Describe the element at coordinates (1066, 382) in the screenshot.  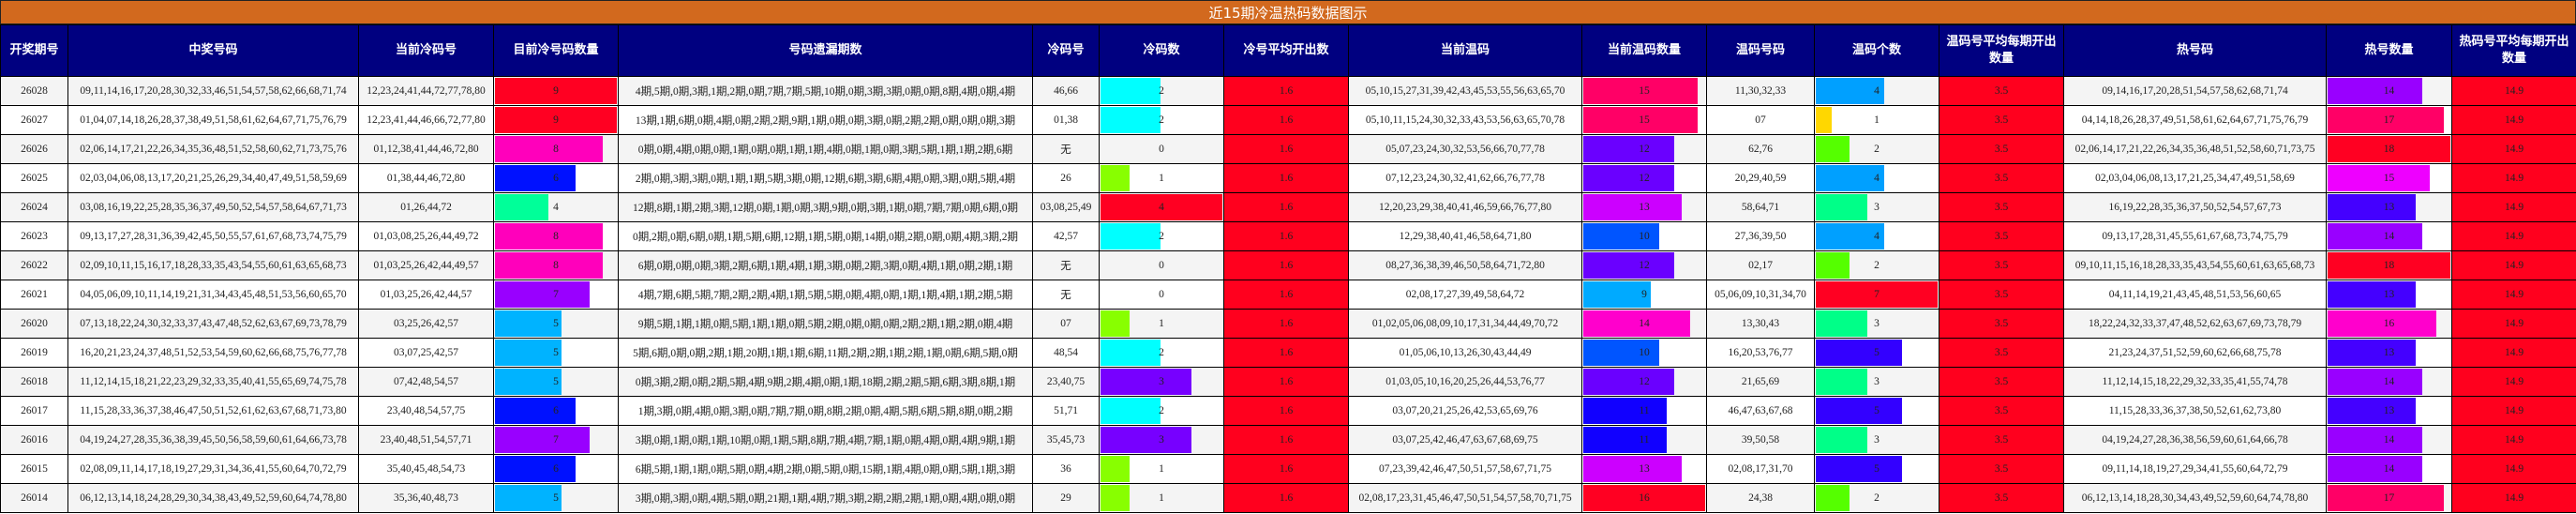
I see `cold-codes-cell: 23,40,75` at that location.